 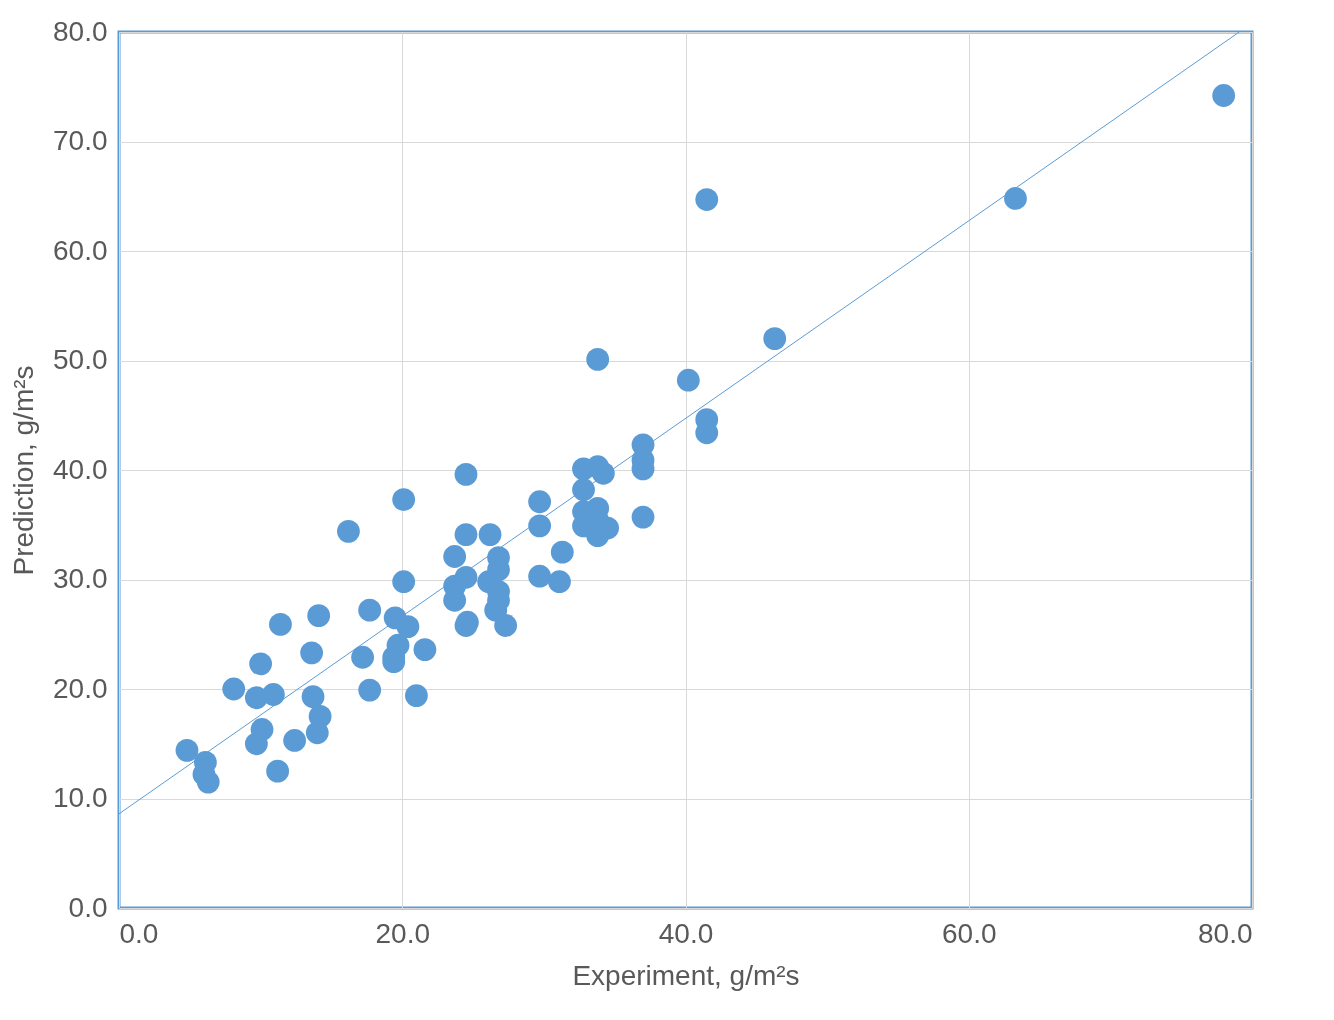 I want to click on x-tick-label: 20.0, so click(x=402, y=933).